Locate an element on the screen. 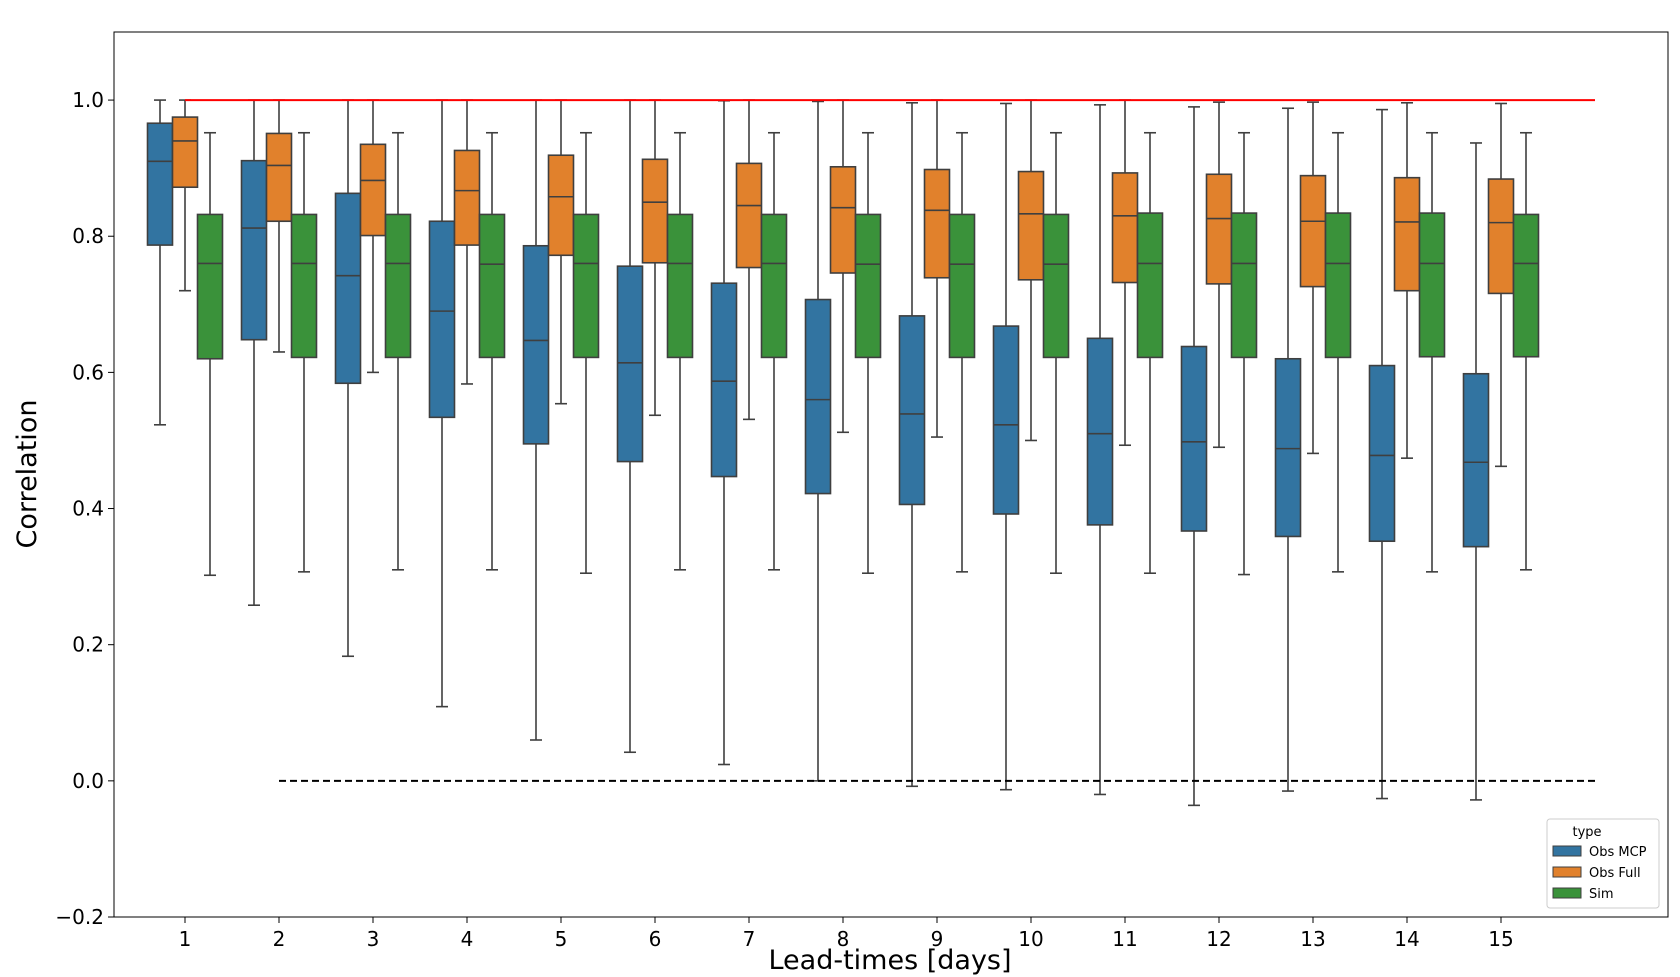 The height and width of the screenshot is (977, 1680). x-tick-label: 14 is located at coordinates (1406, 939).